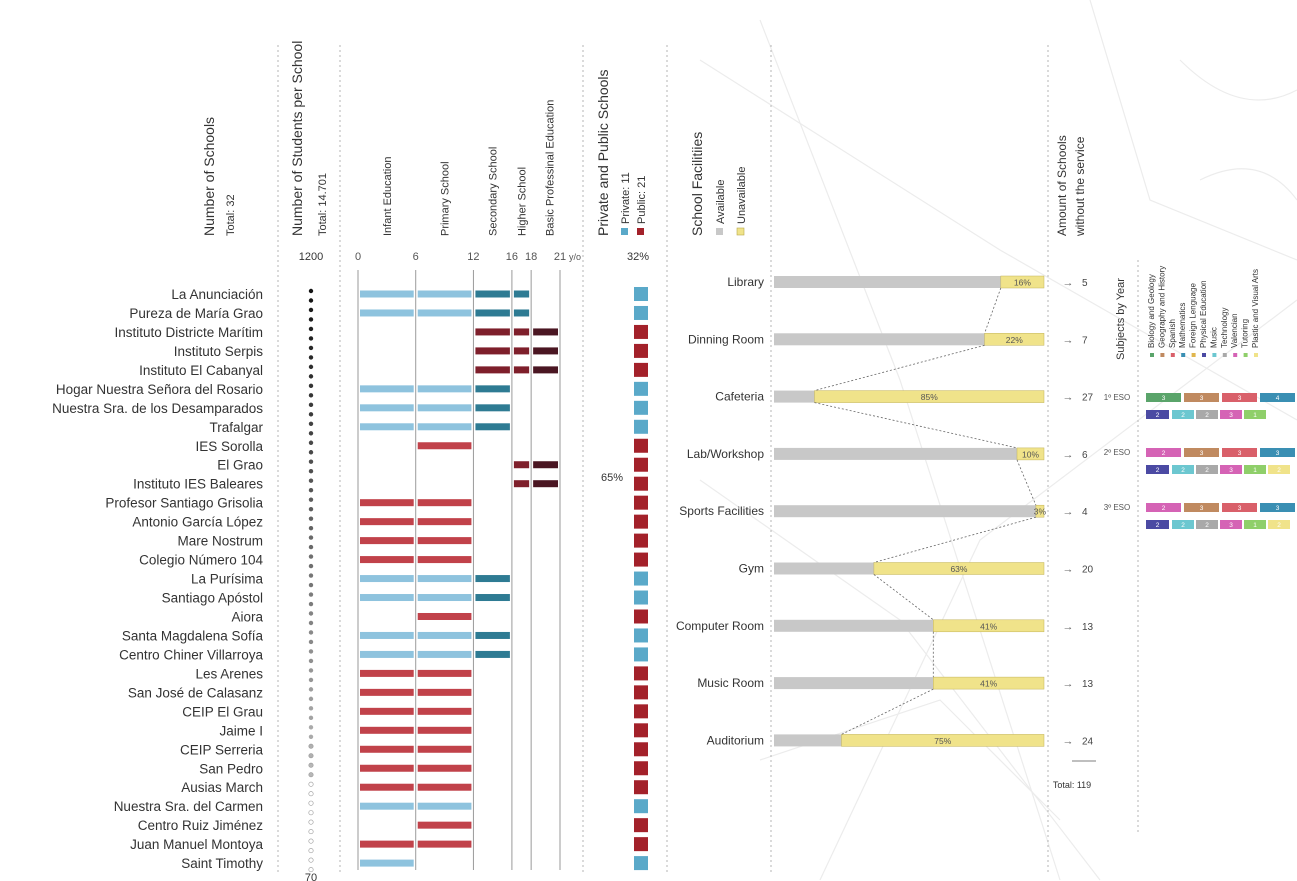 The image size is (1297, 881). Describe the element at coordinates (1085, 455) in the screenshot. I see `schools-without-value: 6` at that location.